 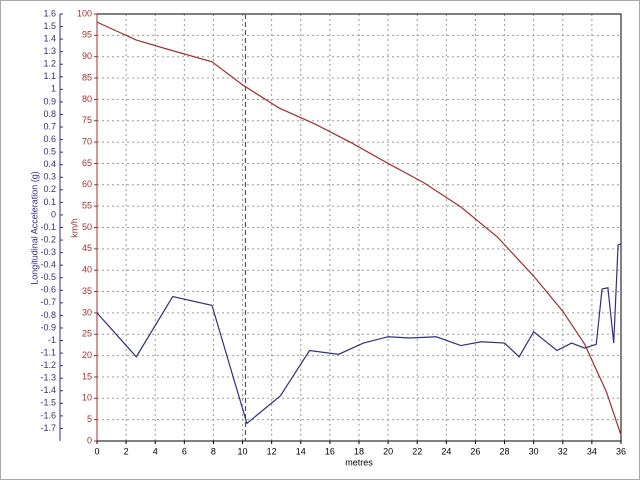 I want to click on y2-tick-label: 1.2, so click(x=49, y=64).